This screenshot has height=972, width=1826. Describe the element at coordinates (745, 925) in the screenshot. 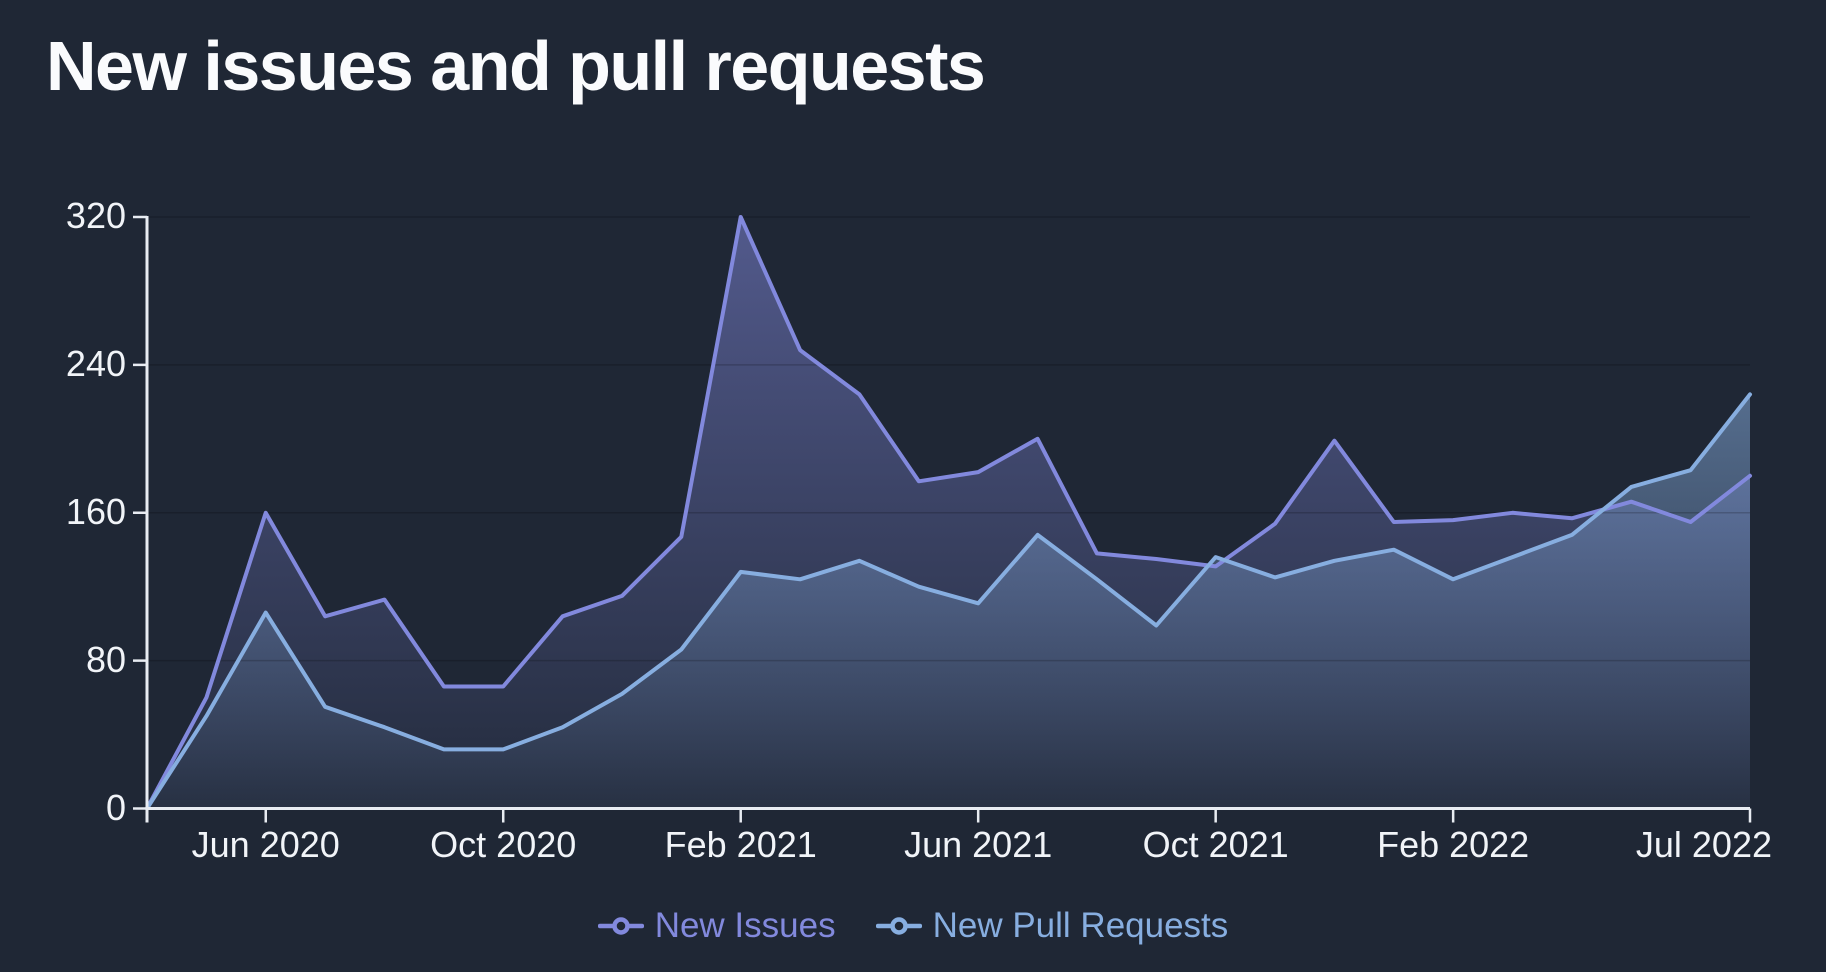

I see `legend-label: New Issues` at that location.